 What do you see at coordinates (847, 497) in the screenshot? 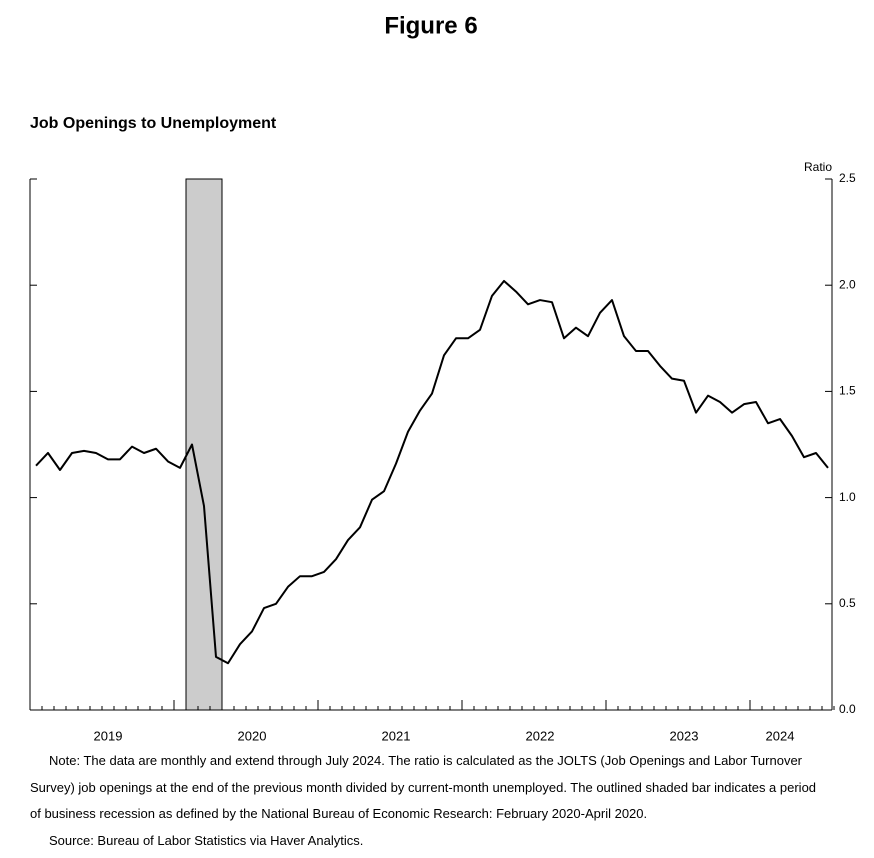
I see `y-tick-label: 1.0` at bounding box center [847, 497].